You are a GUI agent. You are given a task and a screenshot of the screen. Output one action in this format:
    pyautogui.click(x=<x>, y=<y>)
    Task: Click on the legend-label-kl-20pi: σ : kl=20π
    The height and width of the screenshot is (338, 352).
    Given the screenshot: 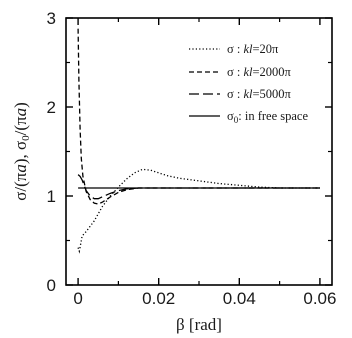 What is the action you would take?
    pyautogui.click(x=253, y=49)
    